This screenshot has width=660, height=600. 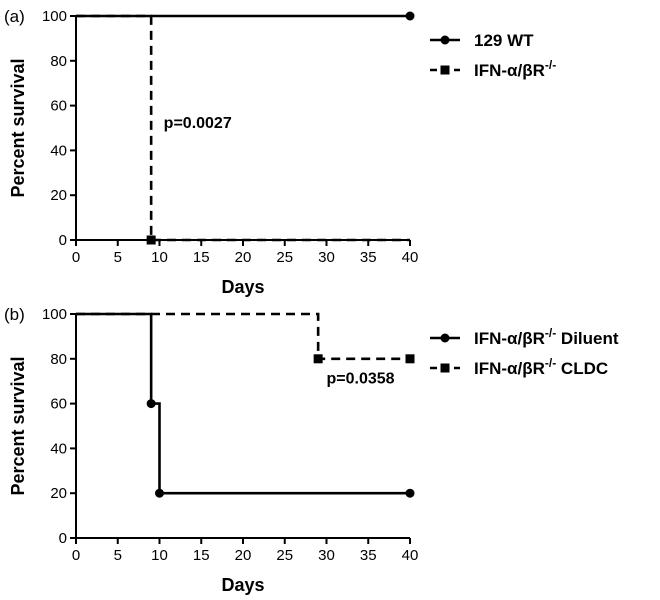 What do you see at coordinates (198, 123) in the screenshot?
I see `p-value-annotation: p=0.0027` at bounding box center [198, 123].